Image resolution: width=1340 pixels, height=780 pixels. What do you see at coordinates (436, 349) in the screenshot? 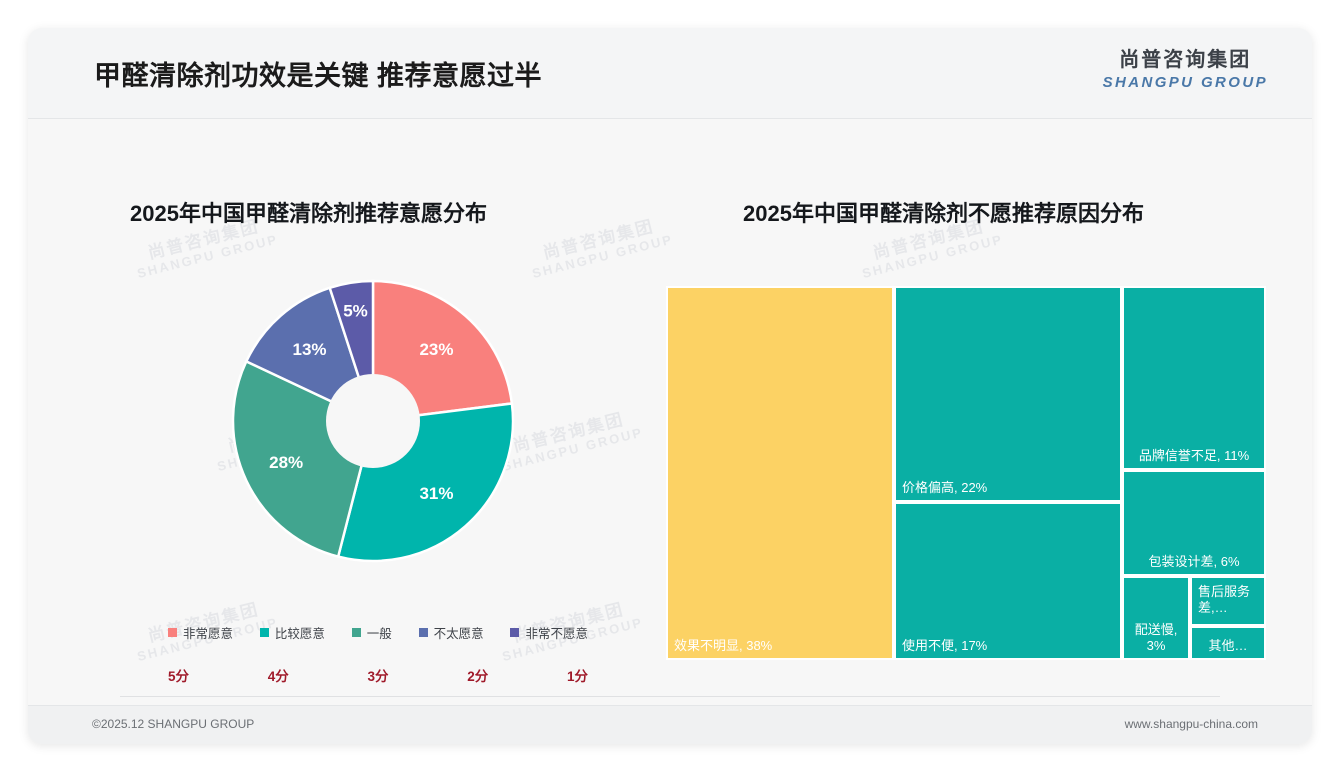
I see `donut-slice-label: 23%` at bounding box center [436, 349].